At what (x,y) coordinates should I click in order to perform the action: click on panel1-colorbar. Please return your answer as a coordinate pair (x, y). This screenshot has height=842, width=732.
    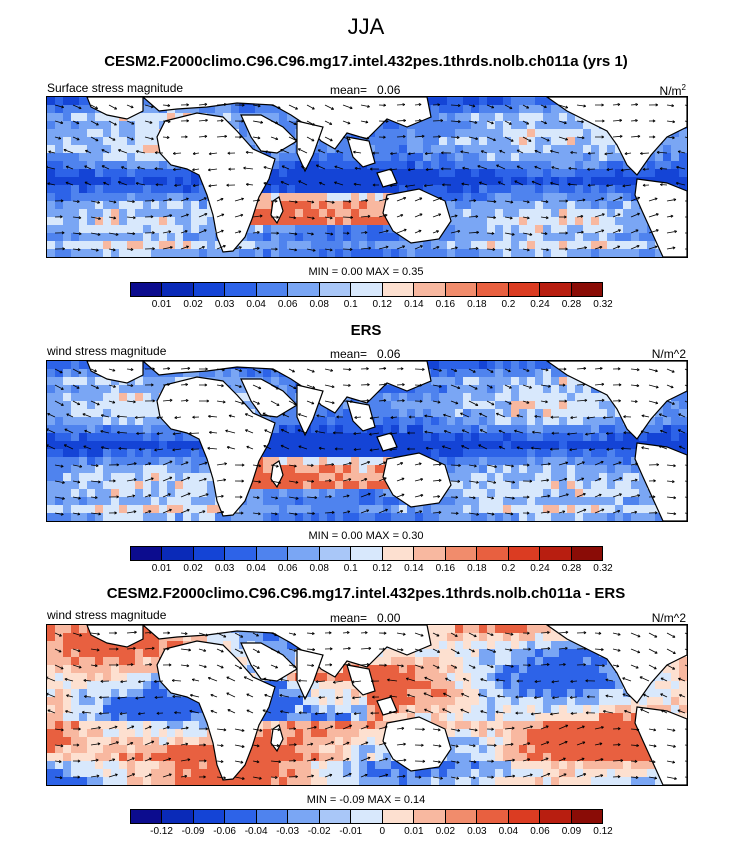
    Looking at the image, I should click on (366, 289).